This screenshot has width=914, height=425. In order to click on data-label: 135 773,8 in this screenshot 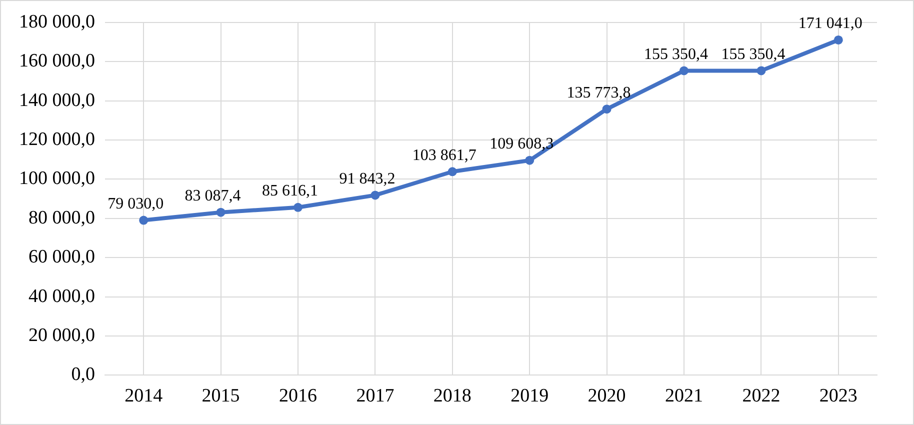, I will do `click(598, 93)`.